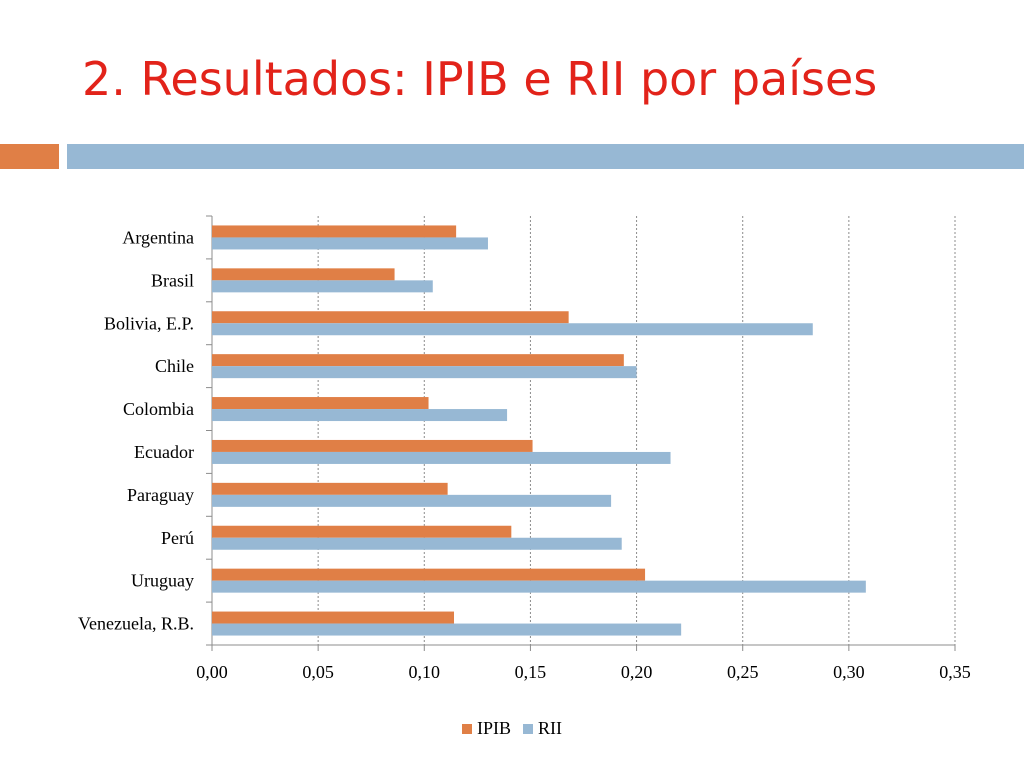 The height and width of the screenshot is (768, 1024). Describe the element at coordinates (531, 672) in the screenshot. I see `x-tick-label: 0,15` at that location.